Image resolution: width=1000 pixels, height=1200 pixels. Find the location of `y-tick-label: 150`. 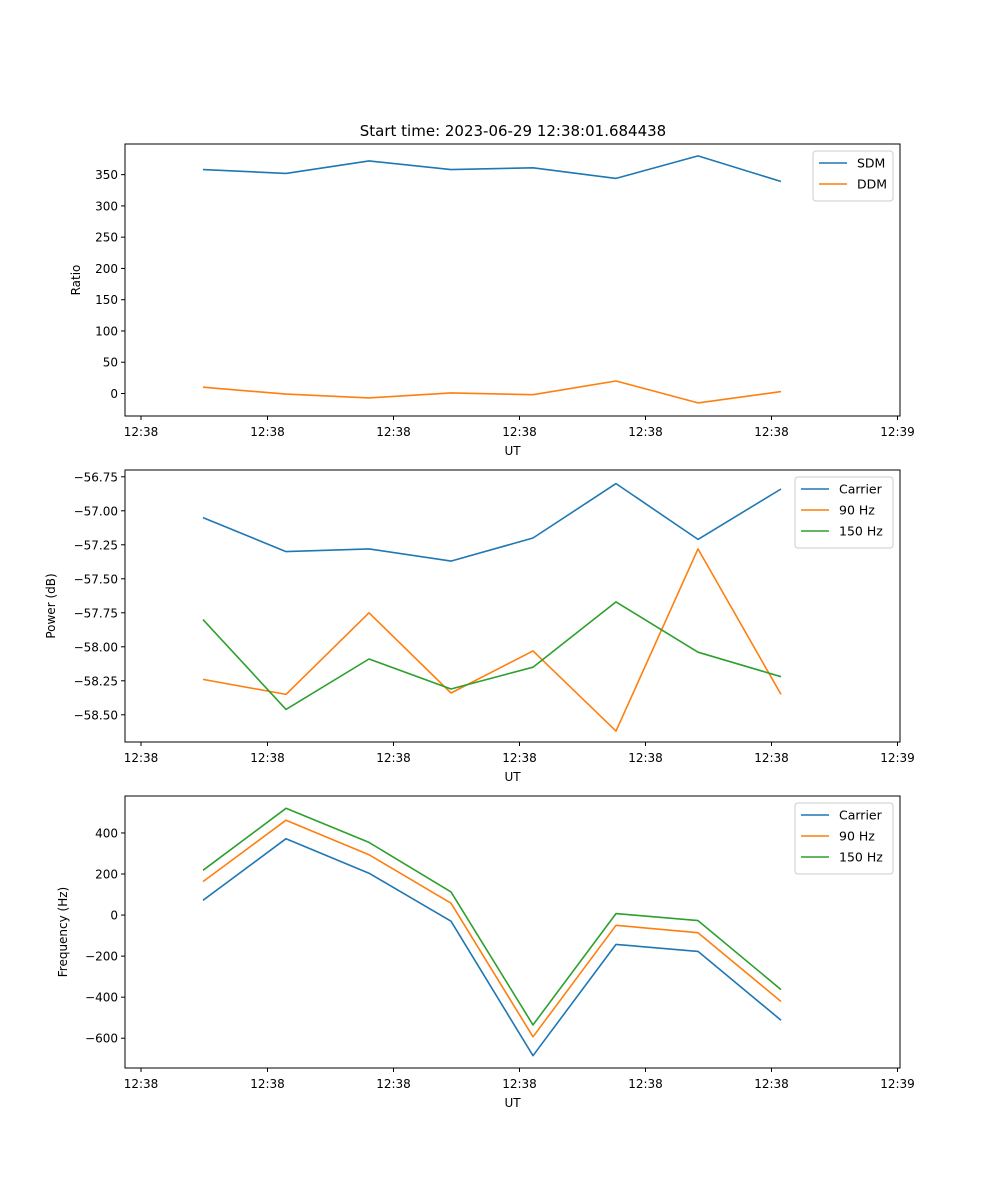

y-tick-label: 150 is located at coordinates (106, 300).